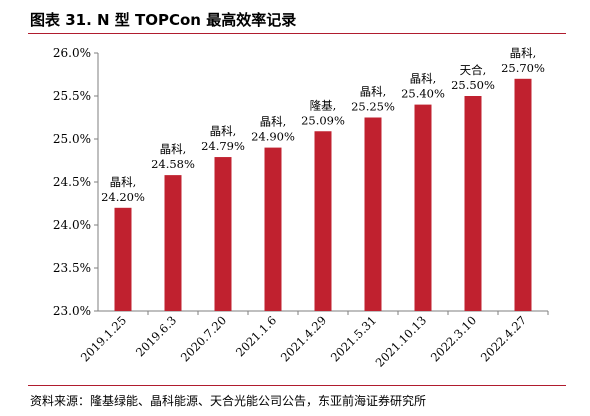  What do you see at coordinates (523, 68) in the screenshot?
I see `data-label-value: 25.70%` at bounding box center [523, 68].